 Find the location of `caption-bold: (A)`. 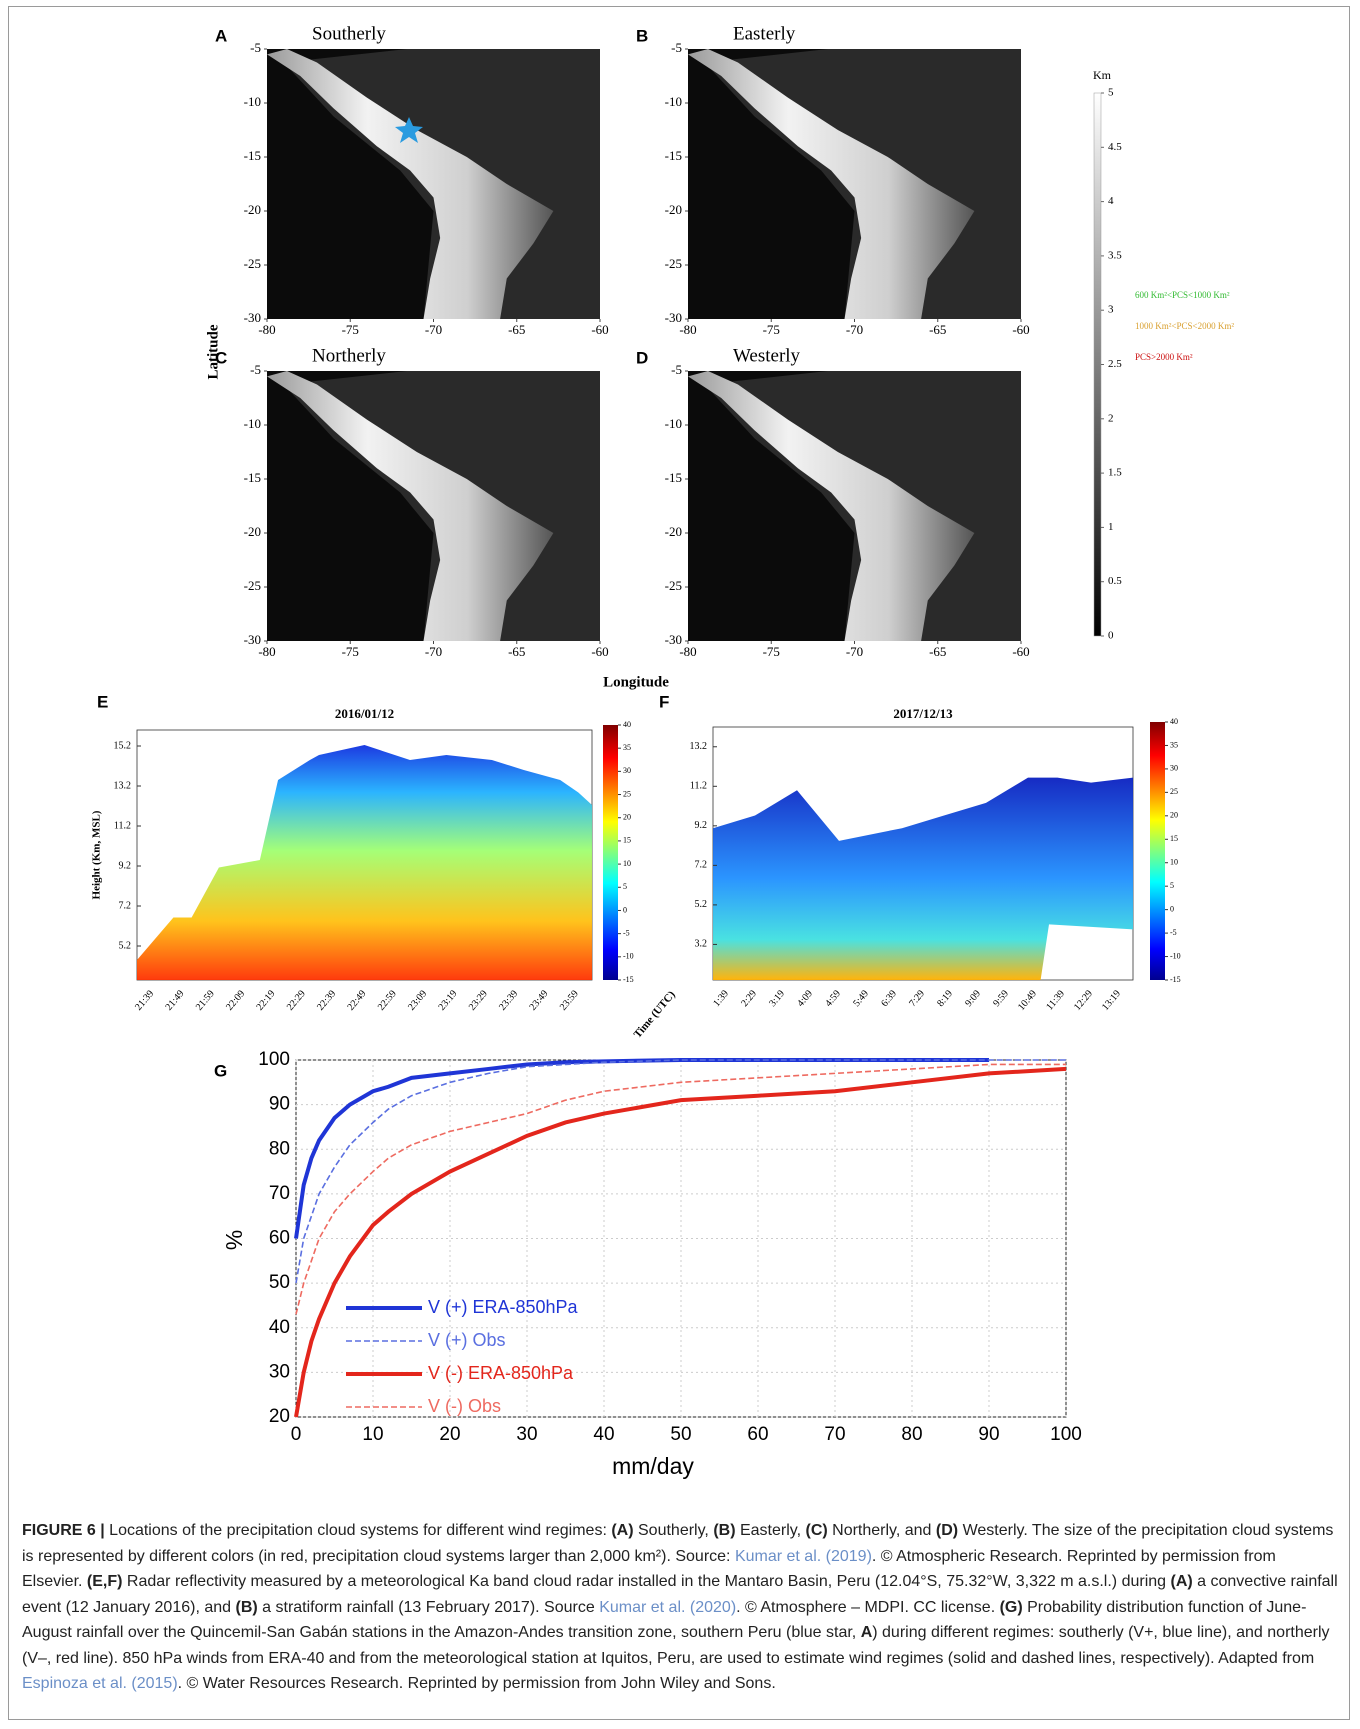

caption-bold: (A) is located at coordinates (622, 1530).